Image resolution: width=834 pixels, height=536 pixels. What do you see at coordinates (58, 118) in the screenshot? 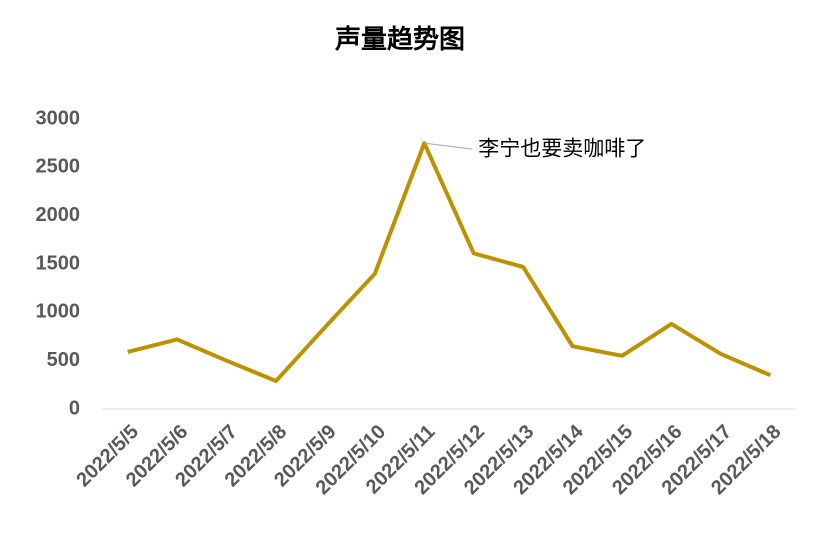
I see `y-tick-label: 3000` at bounding box center [58, 118].